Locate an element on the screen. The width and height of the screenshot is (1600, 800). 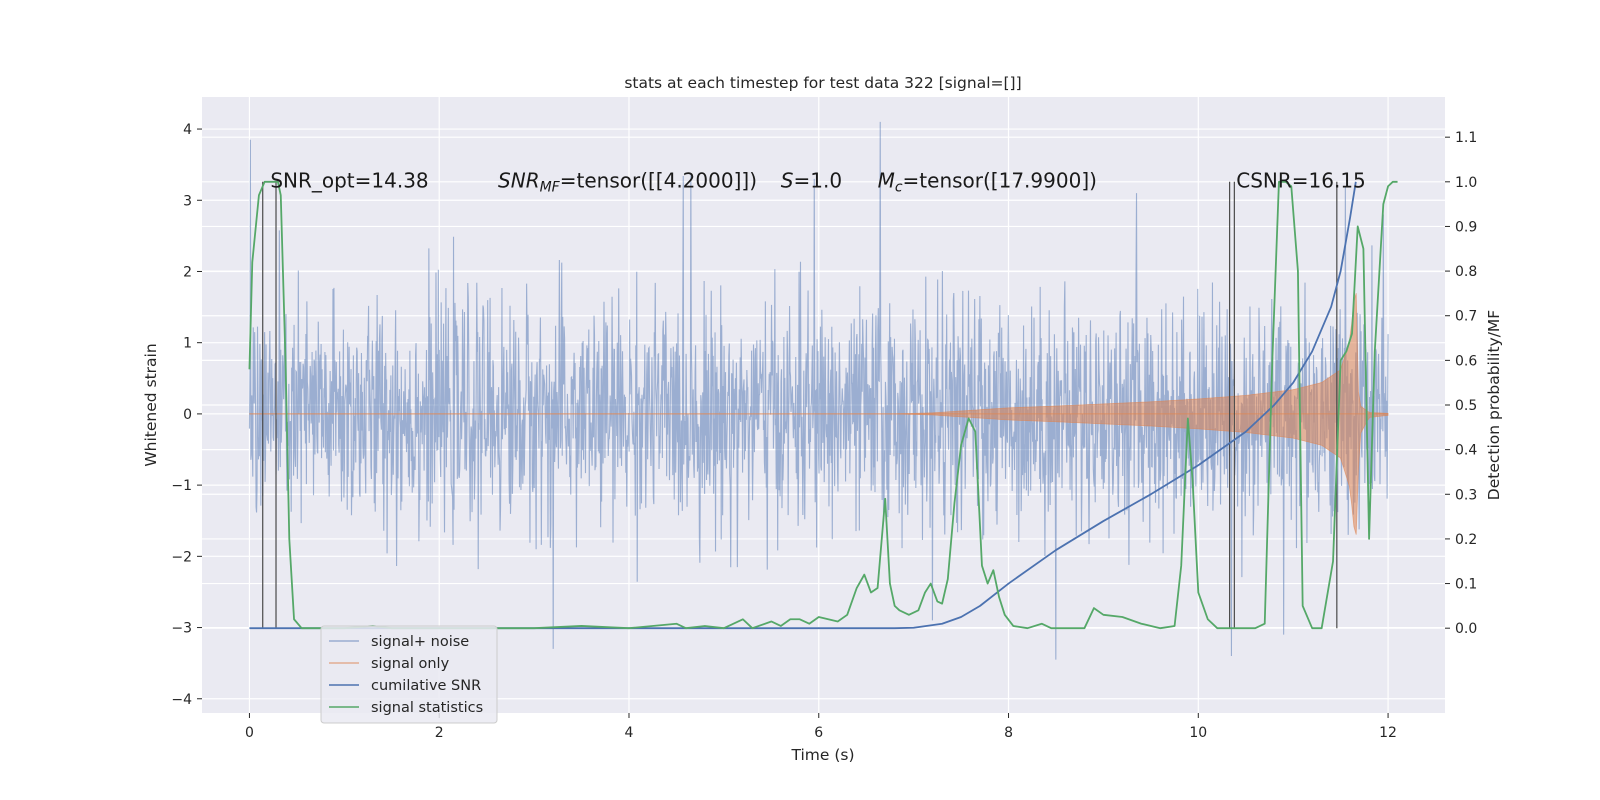
annotation-mc: Mc=tensor([17.9900]) is located at coordinates (987, 181).